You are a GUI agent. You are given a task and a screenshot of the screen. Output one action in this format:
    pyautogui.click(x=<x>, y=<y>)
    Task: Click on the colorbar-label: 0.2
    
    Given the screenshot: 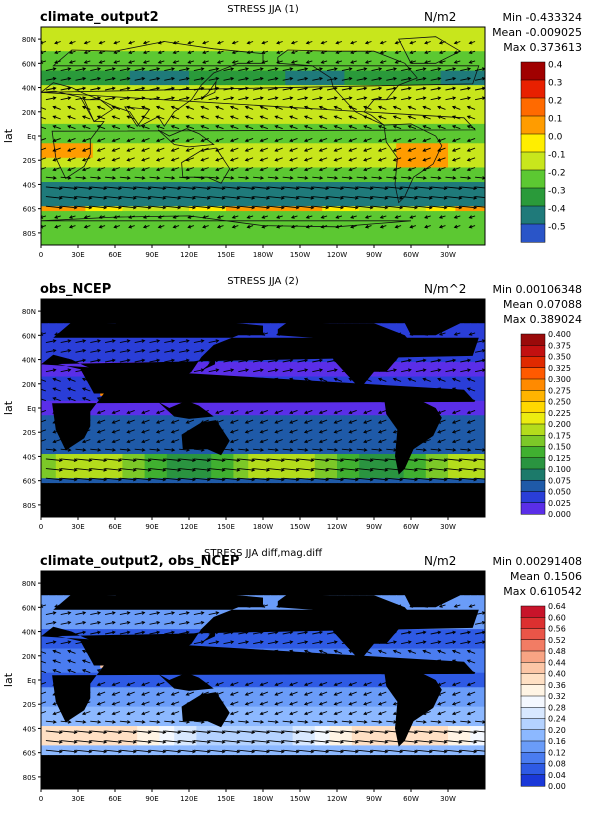 What is the action you would take?
    pyautogui.click(x=555, y=102)
    